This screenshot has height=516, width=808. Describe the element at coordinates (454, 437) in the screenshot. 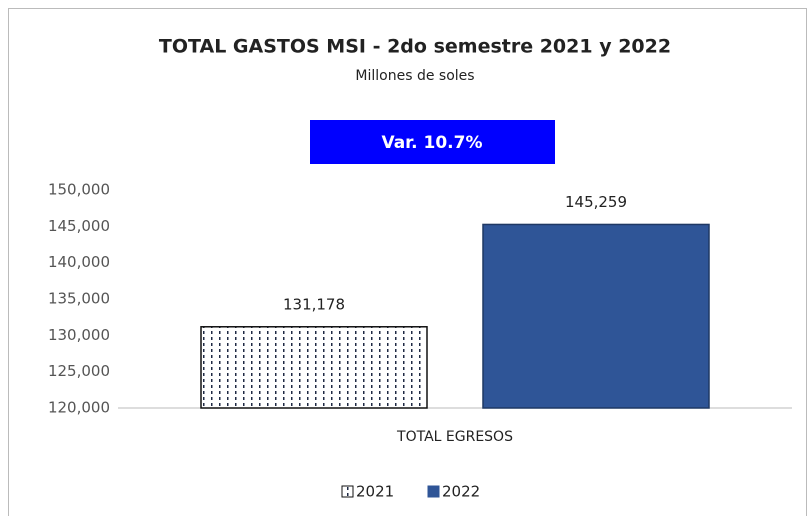

I see `x-tick-label: TOTAL EGRESOS` at that location.